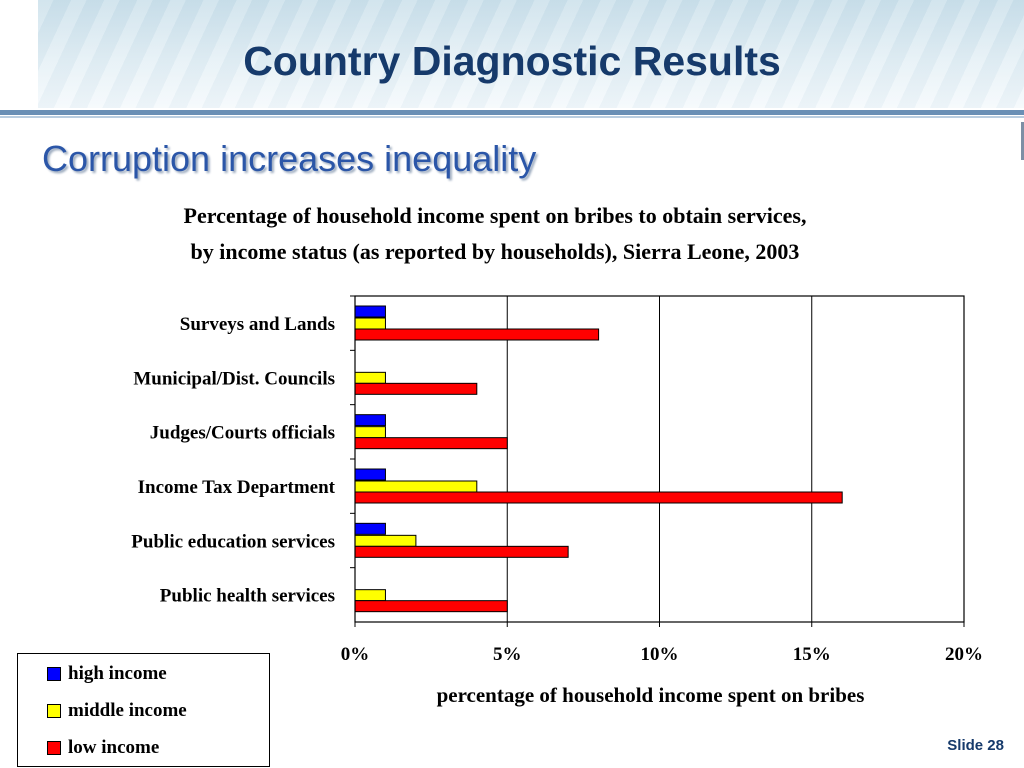  Describe the element at coordinates (507, 654) in the screenshot. I see `x-tick-label: 5%` at that location.